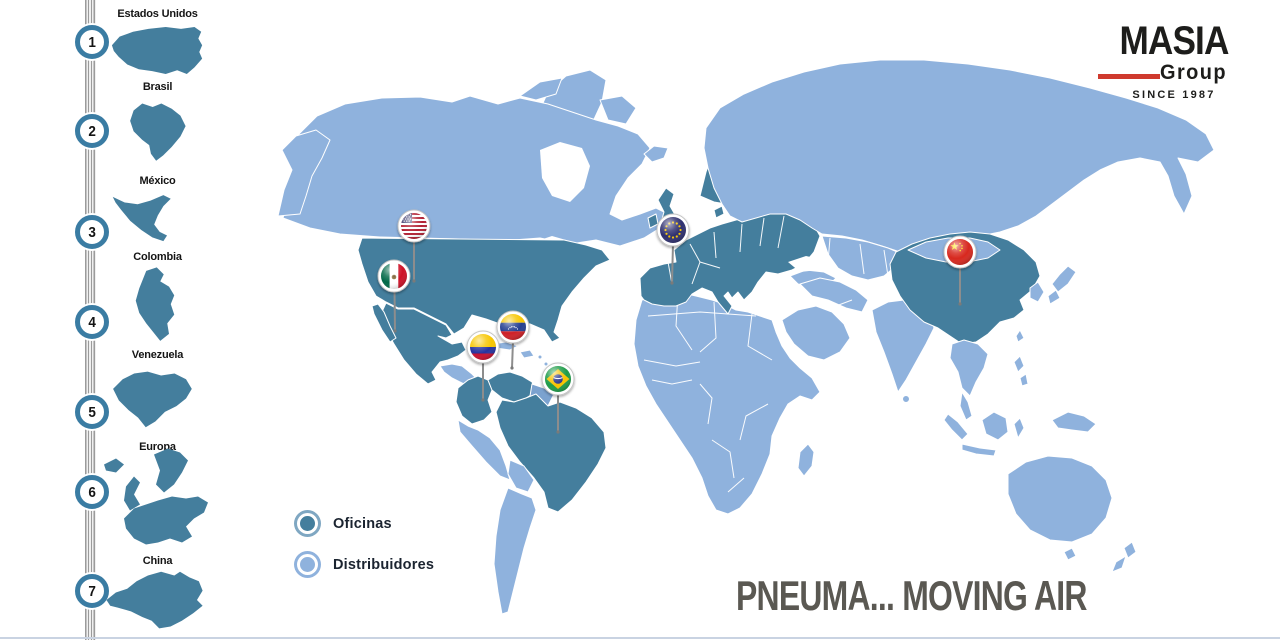 This screenshot has width=1280, height=640. What do you see at coordinates (157, 87) in the screenshot?
I see `sidebar-label-brasil: Brasil` at bounding box center [157, 87].